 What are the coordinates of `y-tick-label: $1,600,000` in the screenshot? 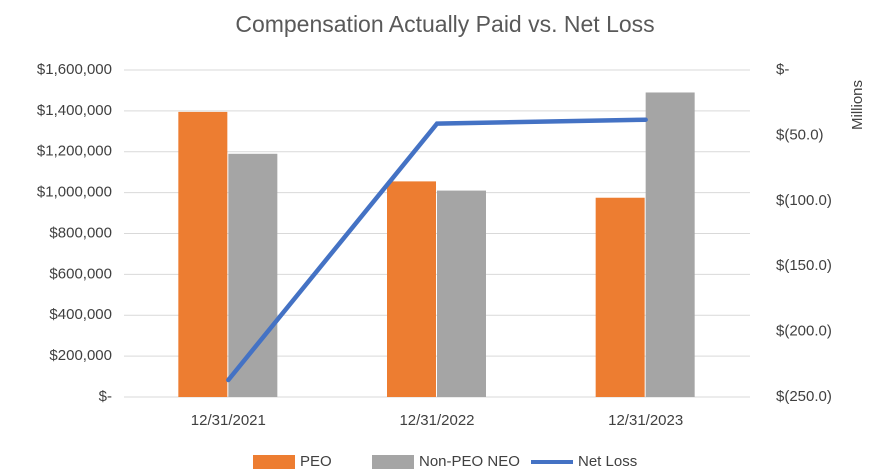 It's located at (74, 69).